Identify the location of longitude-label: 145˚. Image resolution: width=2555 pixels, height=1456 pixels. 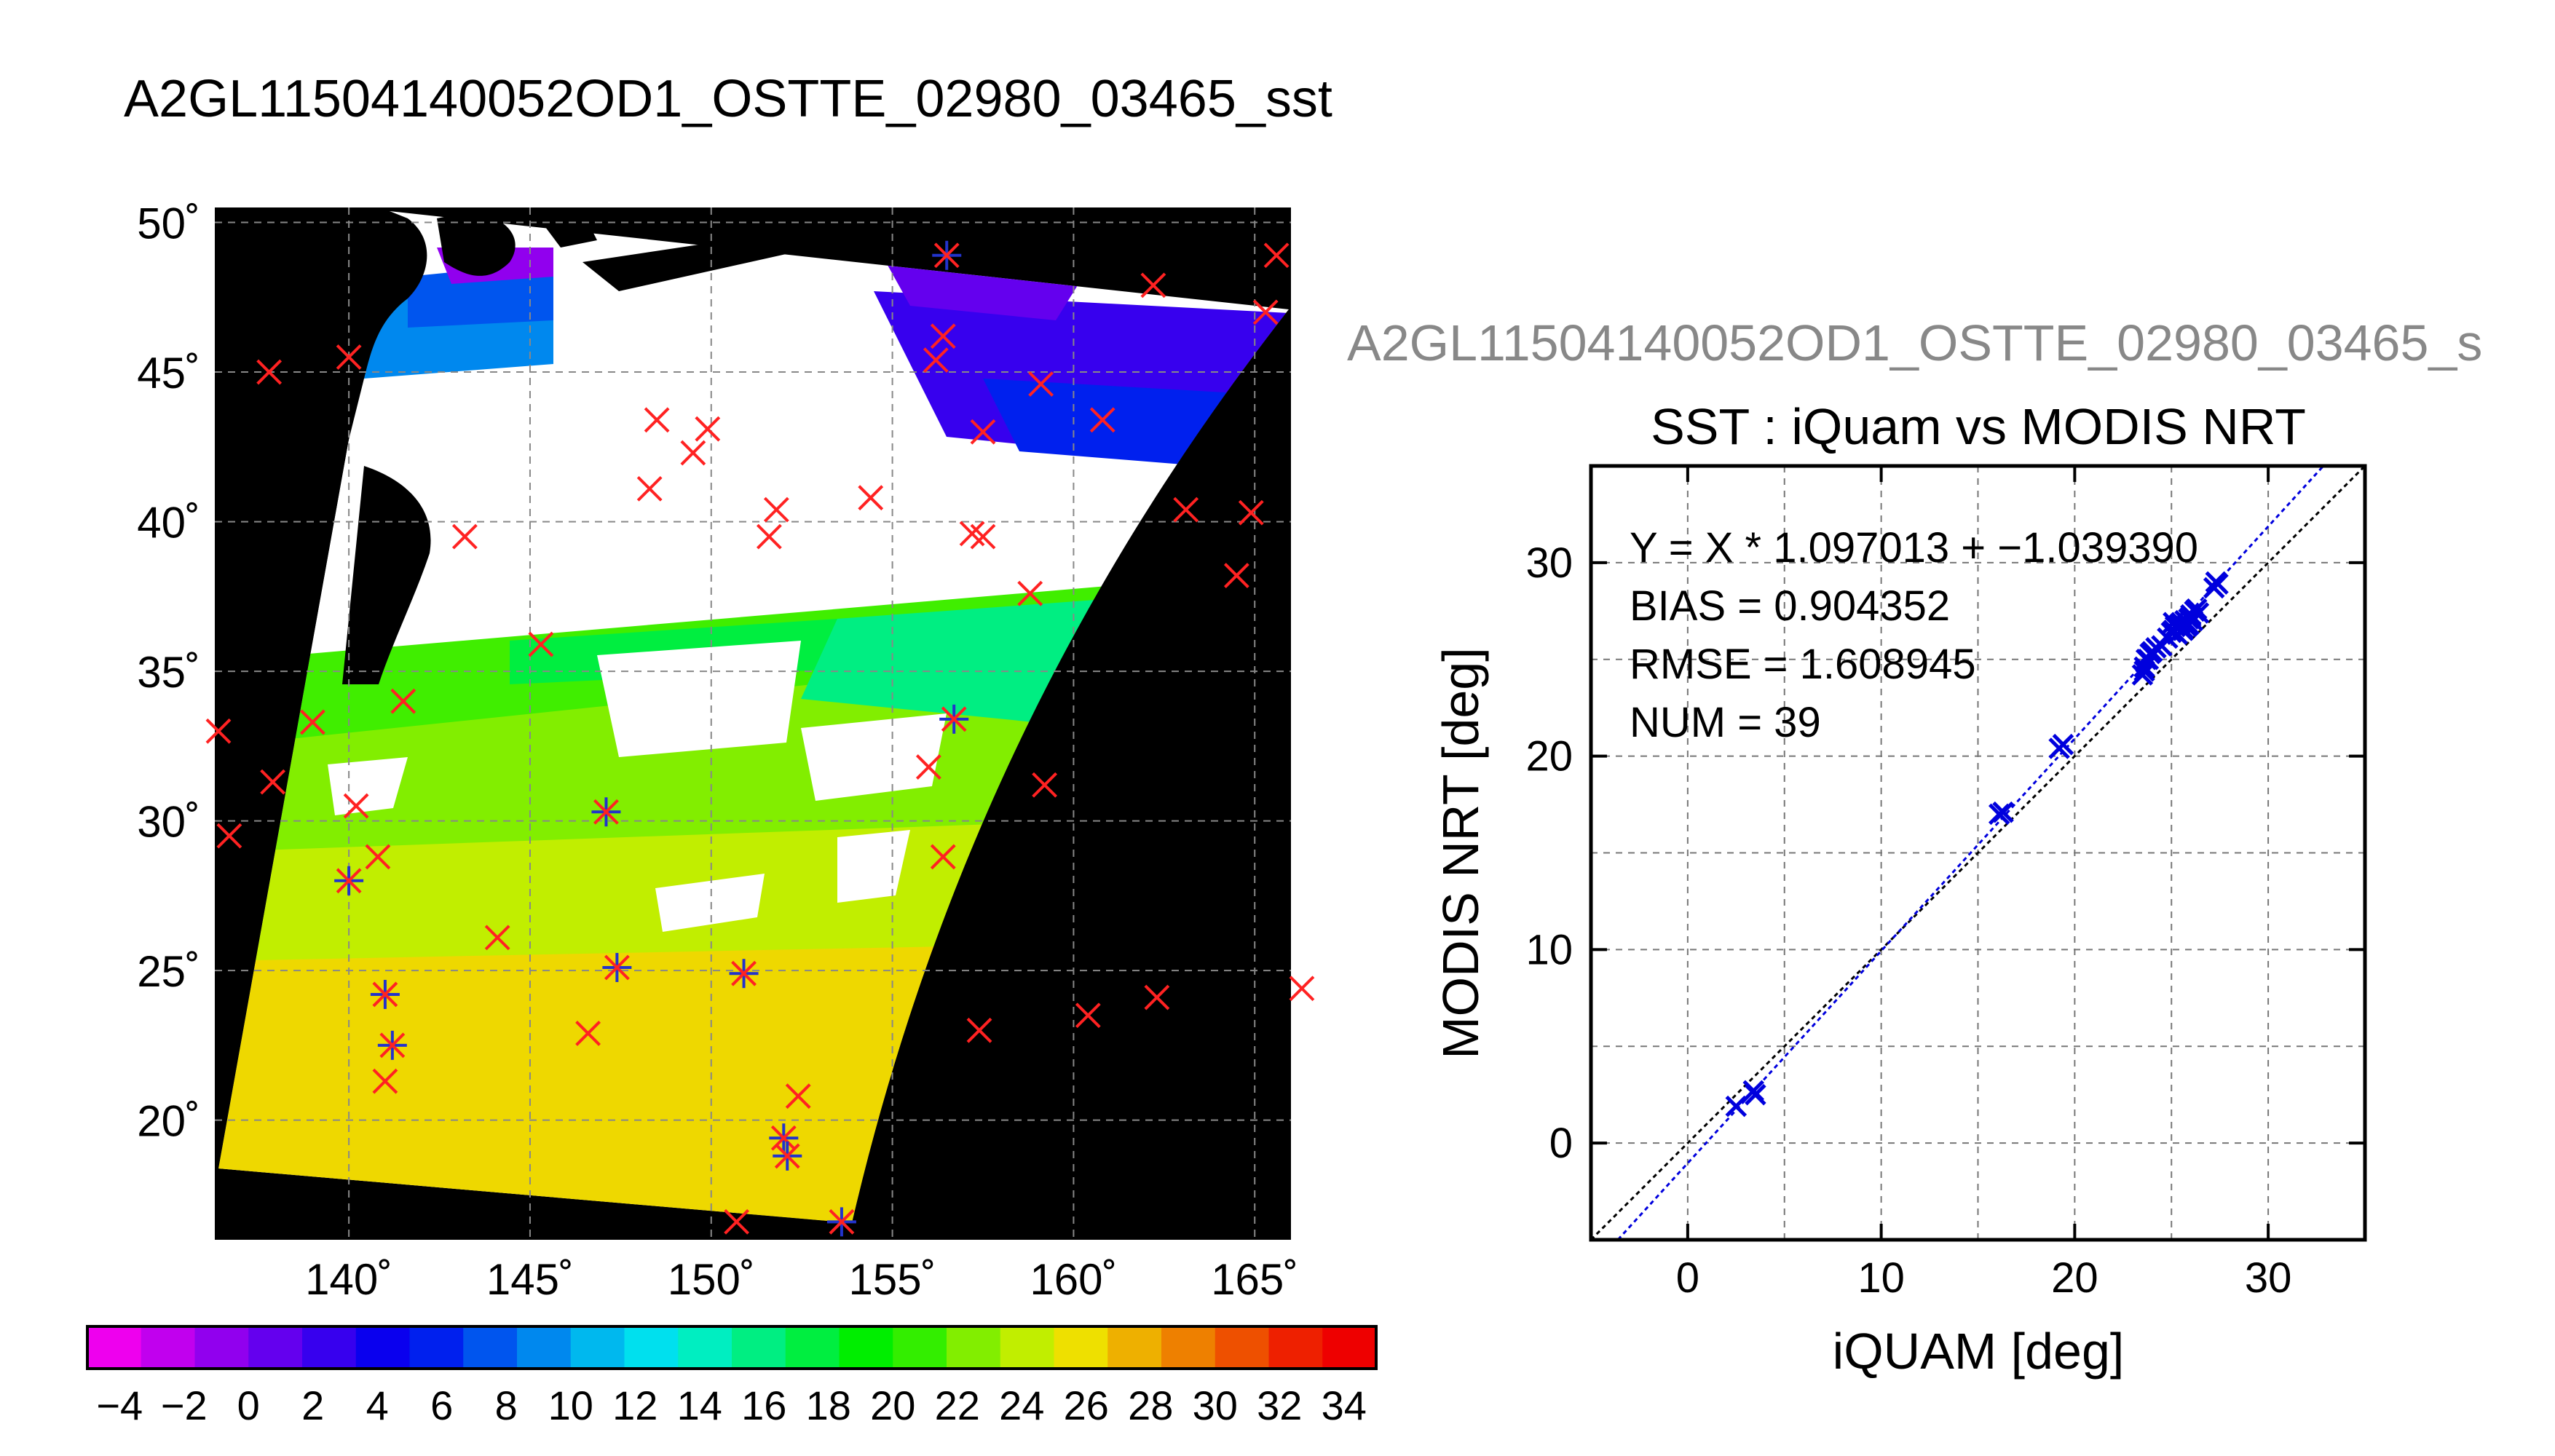
(530, 1279).